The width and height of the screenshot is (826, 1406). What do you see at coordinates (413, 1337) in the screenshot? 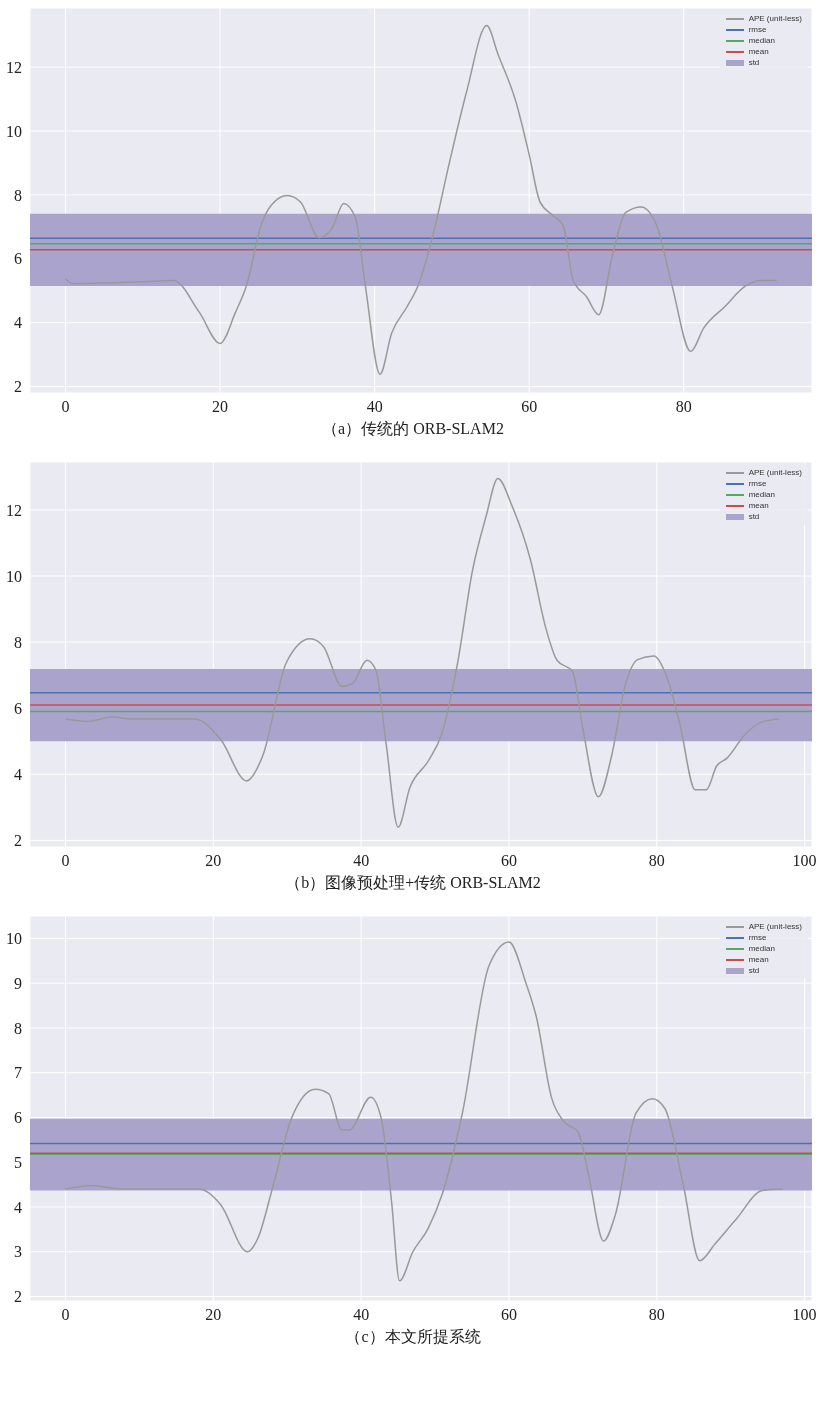
I see `text: （c）本文所提系统` at bounding box center [413, 1337].